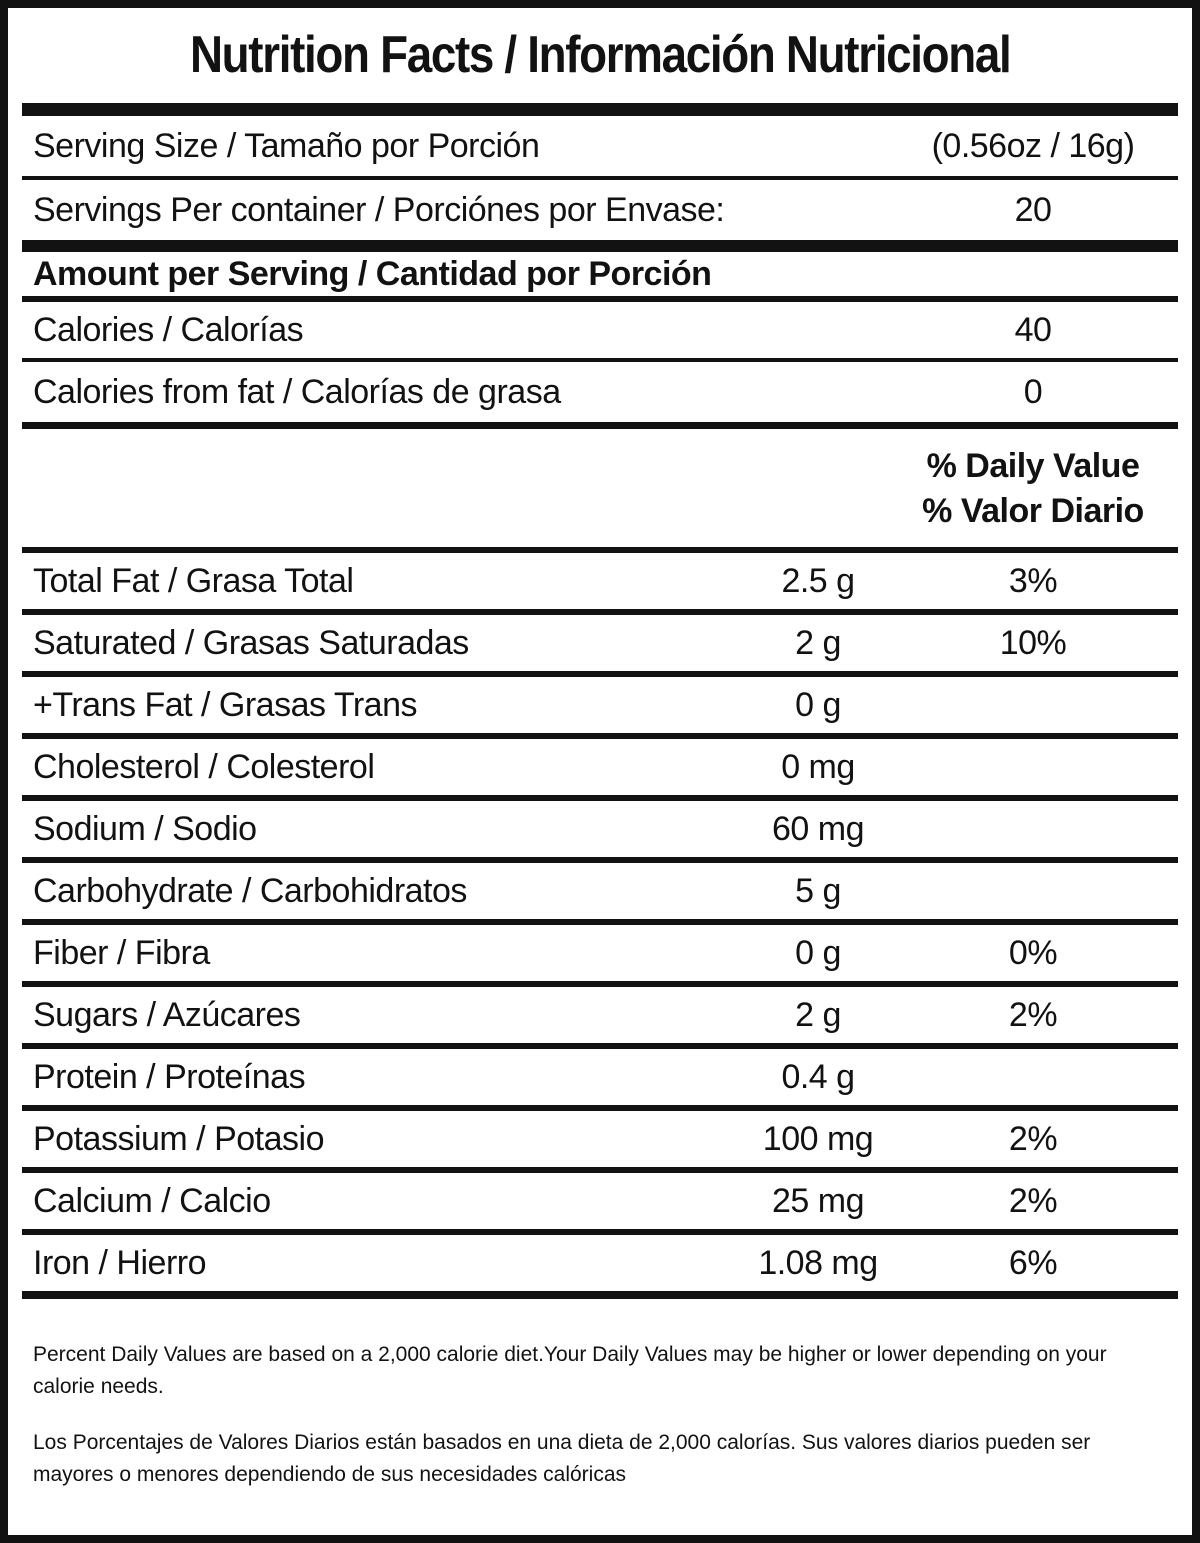 The width and height of the screenshot is (1200, 1543). Describe the element at coordinates (600, 894) in the screenshot. I see `nutrient-row-carbohydrate: Carbohydrate / Carbohidratos 5 g` at that location.